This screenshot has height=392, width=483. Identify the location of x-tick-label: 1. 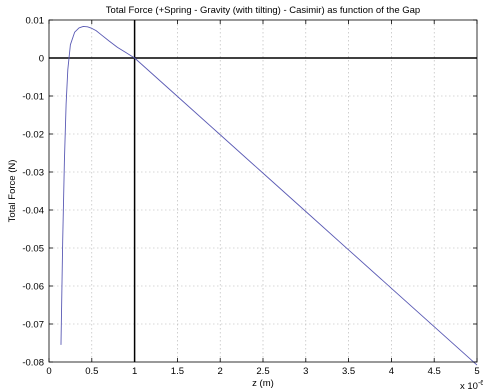
(134, 371).